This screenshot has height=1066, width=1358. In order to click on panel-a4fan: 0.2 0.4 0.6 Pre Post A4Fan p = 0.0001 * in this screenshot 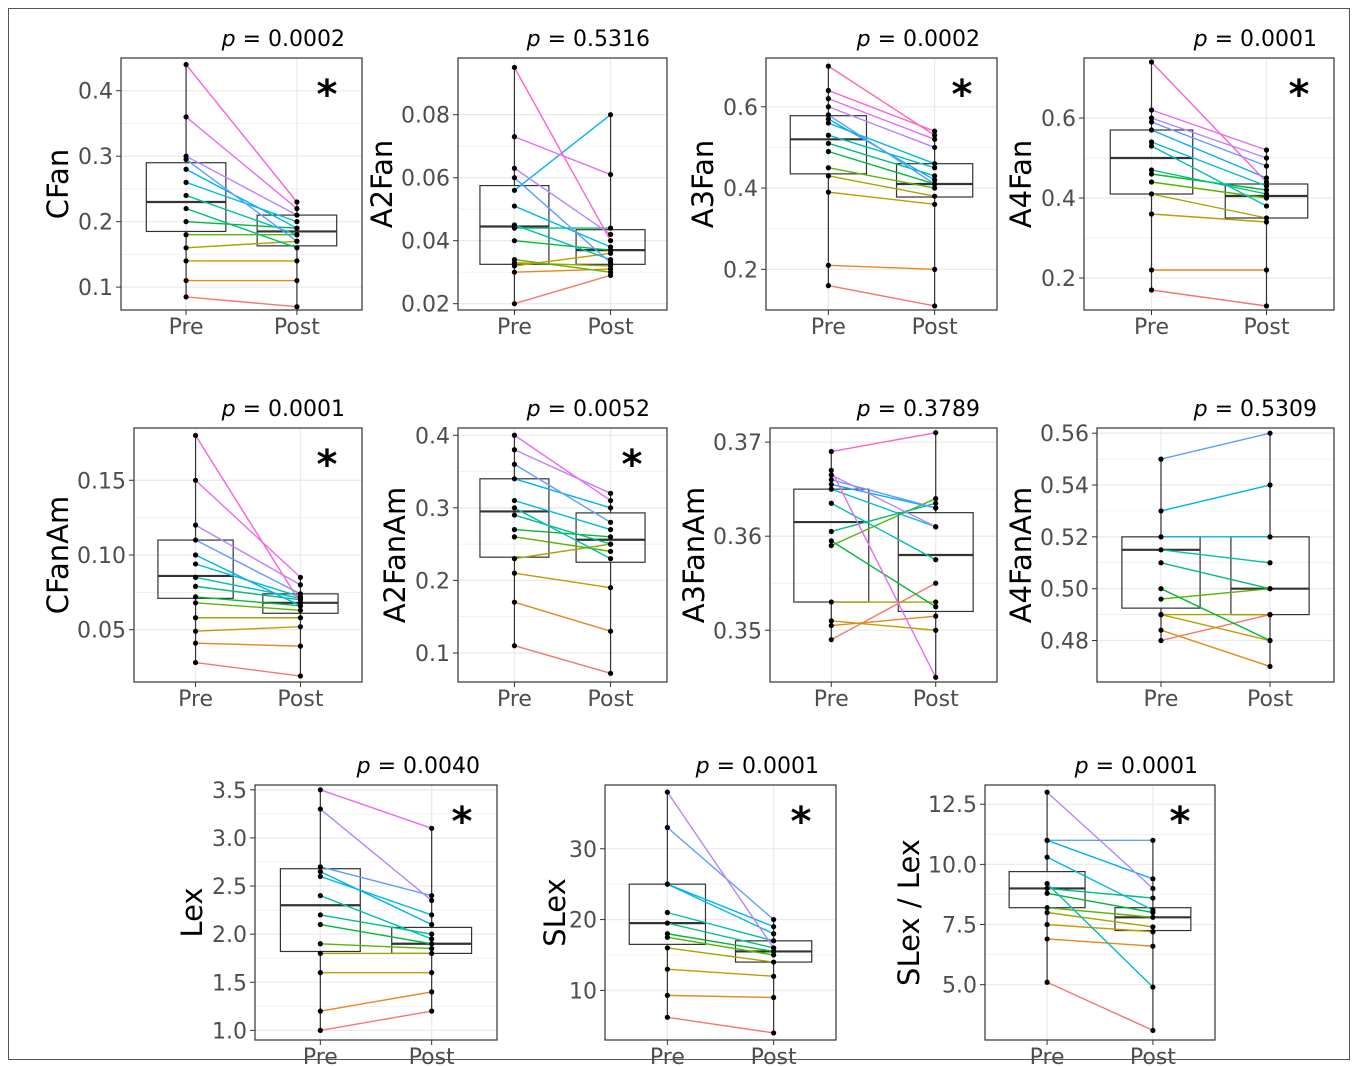, I will do `click(1169, 183)`.